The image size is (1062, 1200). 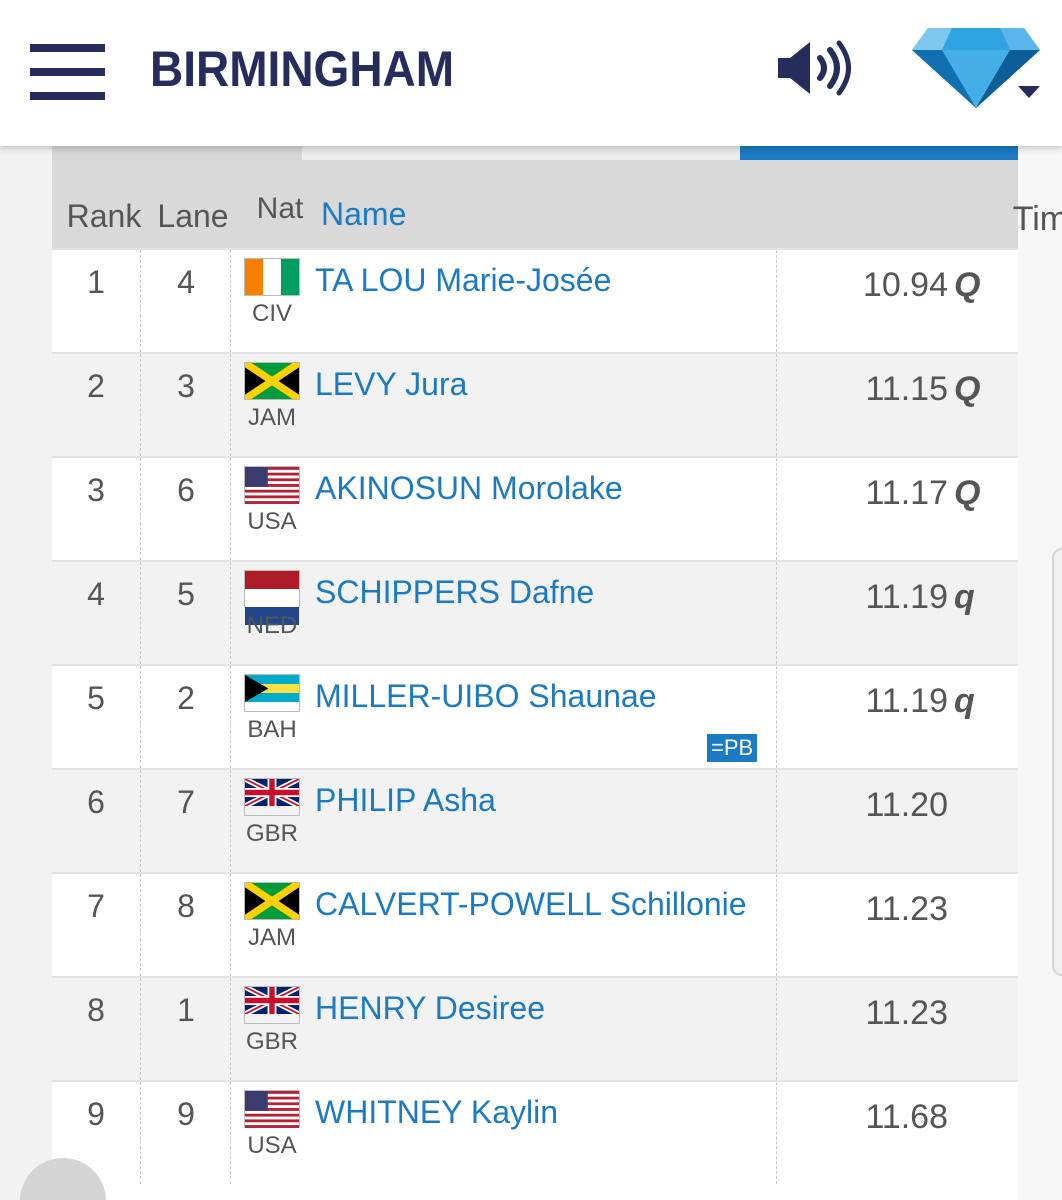 I want to click on table-row: 8 1 GBR HENRY Desiree 11.23, so click(x=535, y=1028).